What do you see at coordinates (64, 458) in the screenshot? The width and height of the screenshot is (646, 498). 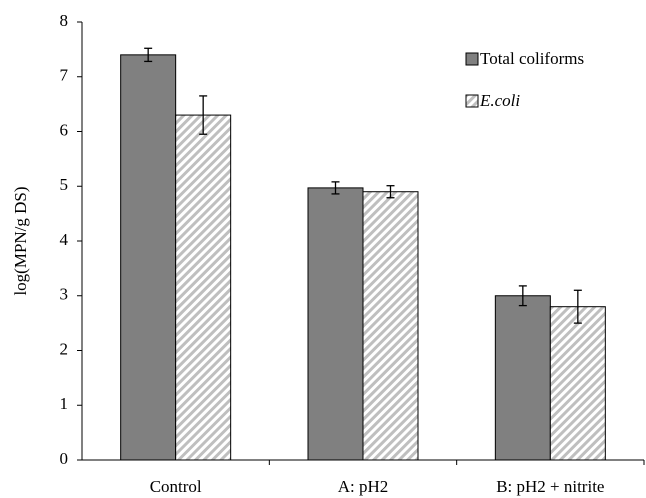 I see `y-tick-label: 0` at bounding box center [64, 458].